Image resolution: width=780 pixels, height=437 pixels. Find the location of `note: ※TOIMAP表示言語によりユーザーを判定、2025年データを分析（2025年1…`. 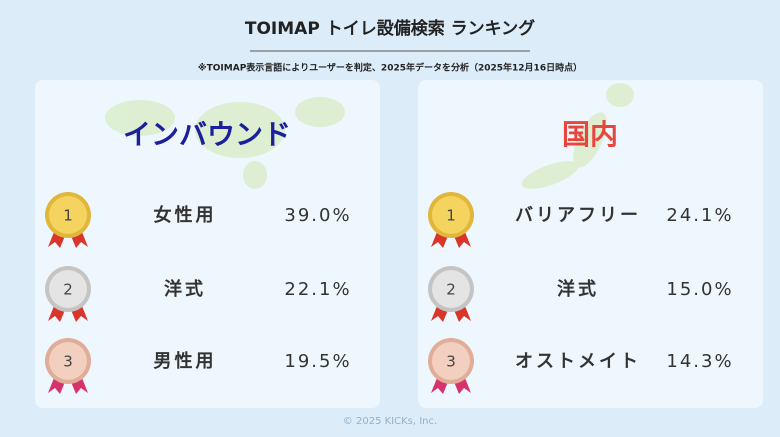

note: ※TOIMAP表示言語によりユーザーを判定、2025年データを分析（2025年1… is located at coordinates (390, 68).